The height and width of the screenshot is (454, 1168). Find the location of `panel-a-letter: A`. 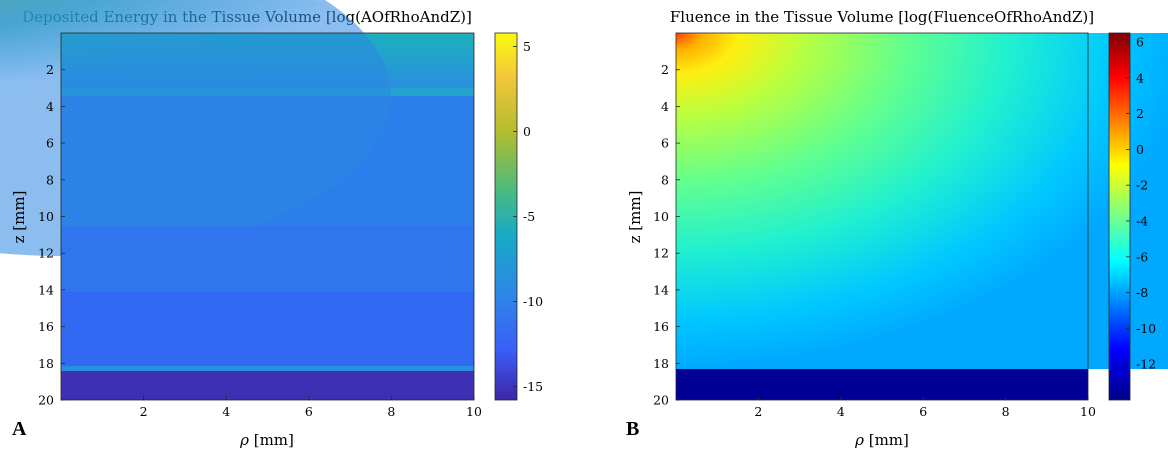

panel-a-letter: A is located at coordinates (19, 429).